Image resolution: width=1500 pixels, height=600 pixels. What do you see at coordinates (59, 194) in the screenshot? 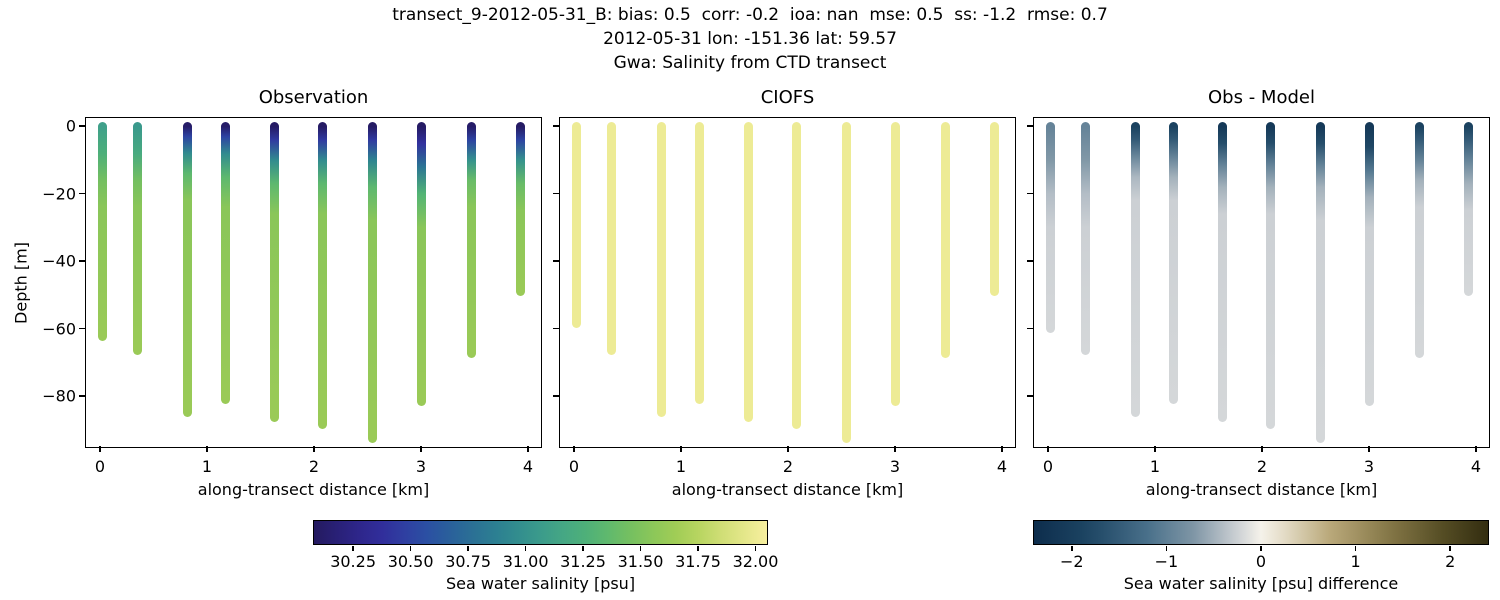
I see `y-tick-label: −20` at bounding box center [59, 194].